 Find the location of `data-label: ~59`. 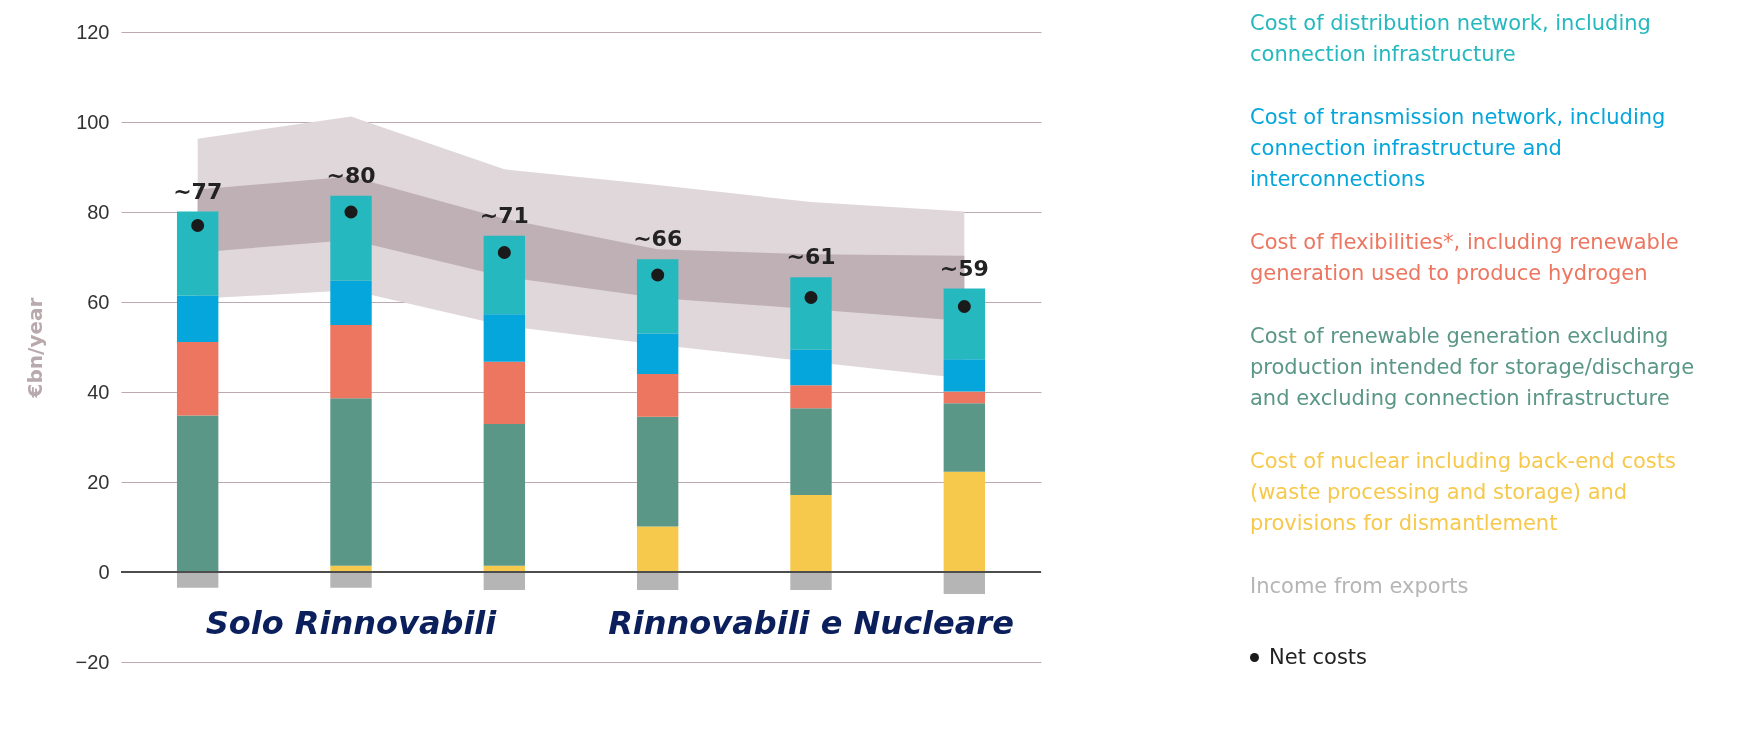

data-label: ~59 is located at coordinates (964, 268).